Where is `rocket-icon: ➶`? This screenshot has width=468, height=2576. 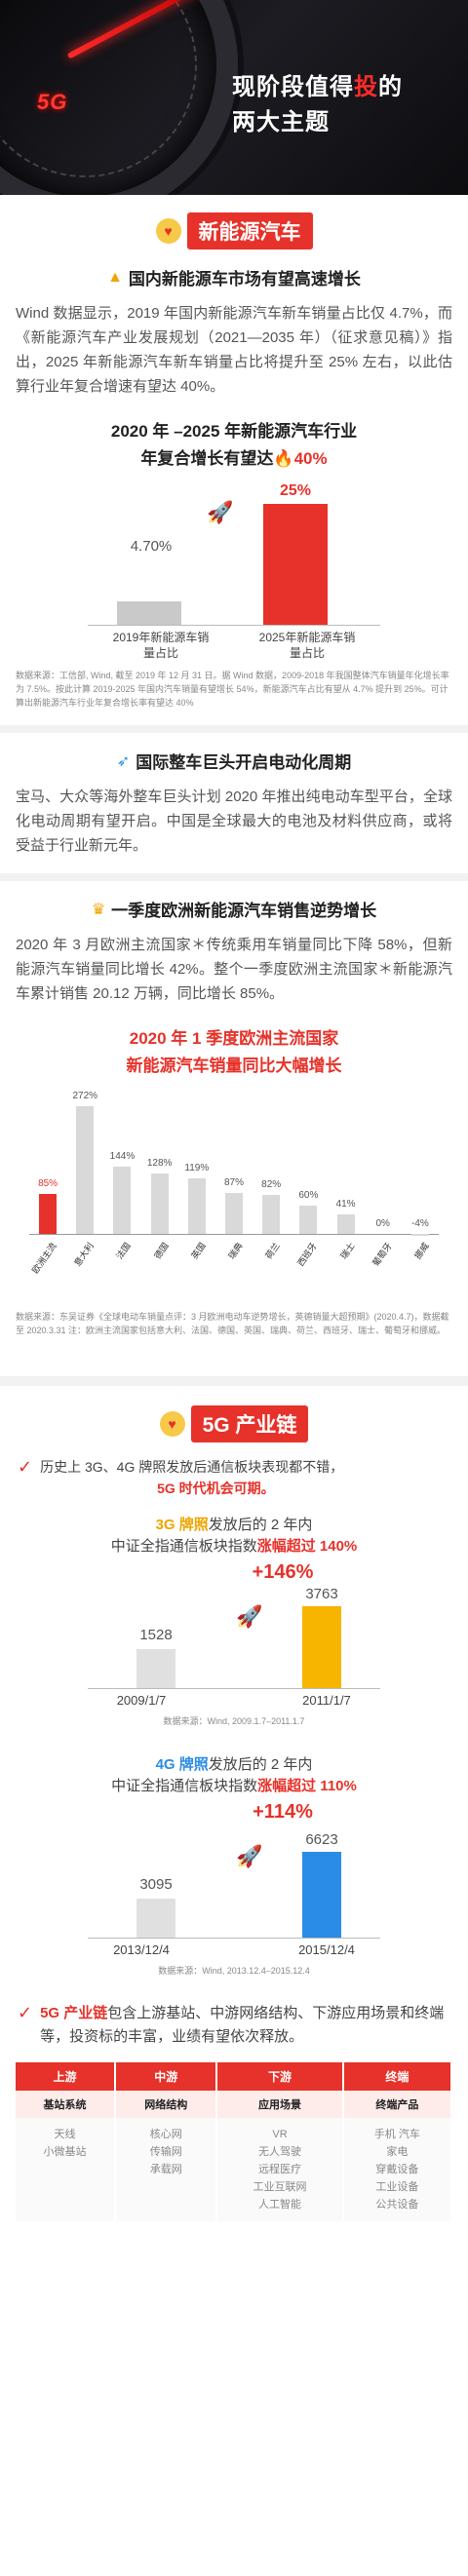
rocket-icon: ➶ is located at coordinates (123, 761).